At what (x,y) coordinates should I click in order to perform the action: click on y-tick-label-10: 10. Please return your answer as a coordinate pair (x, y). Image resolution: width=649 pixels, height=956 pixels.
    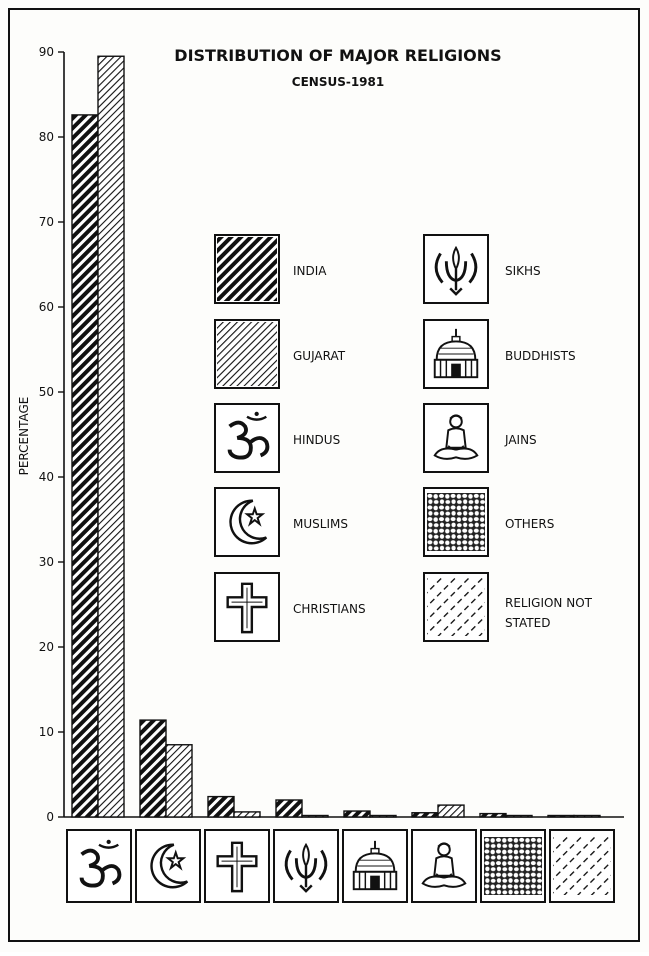
    Looking at the image, I should click on (46, 732).